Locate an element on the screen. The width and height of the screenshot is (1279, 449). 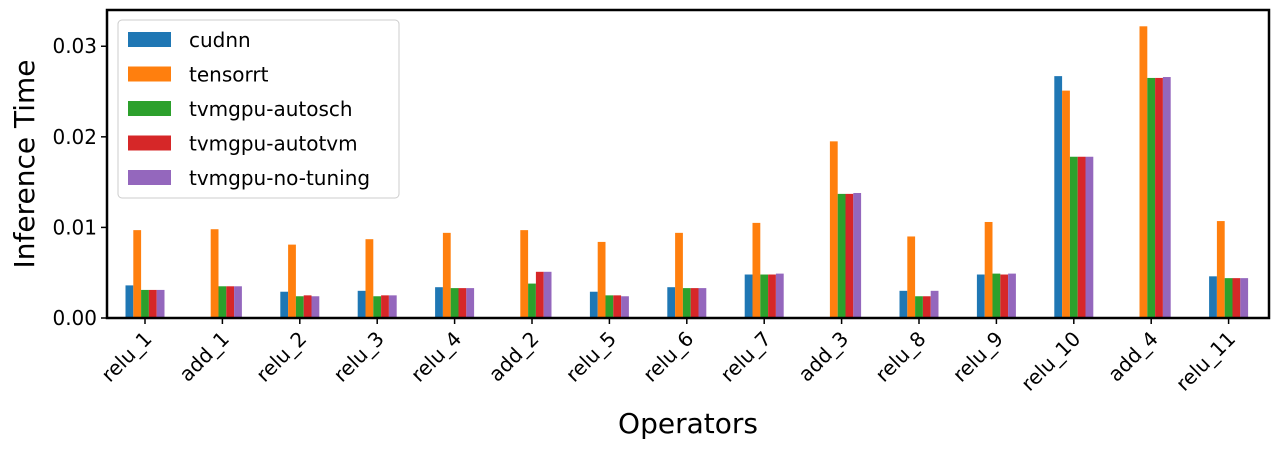
x-tick-label: relu_11 is located at coordinates (1205, 361).